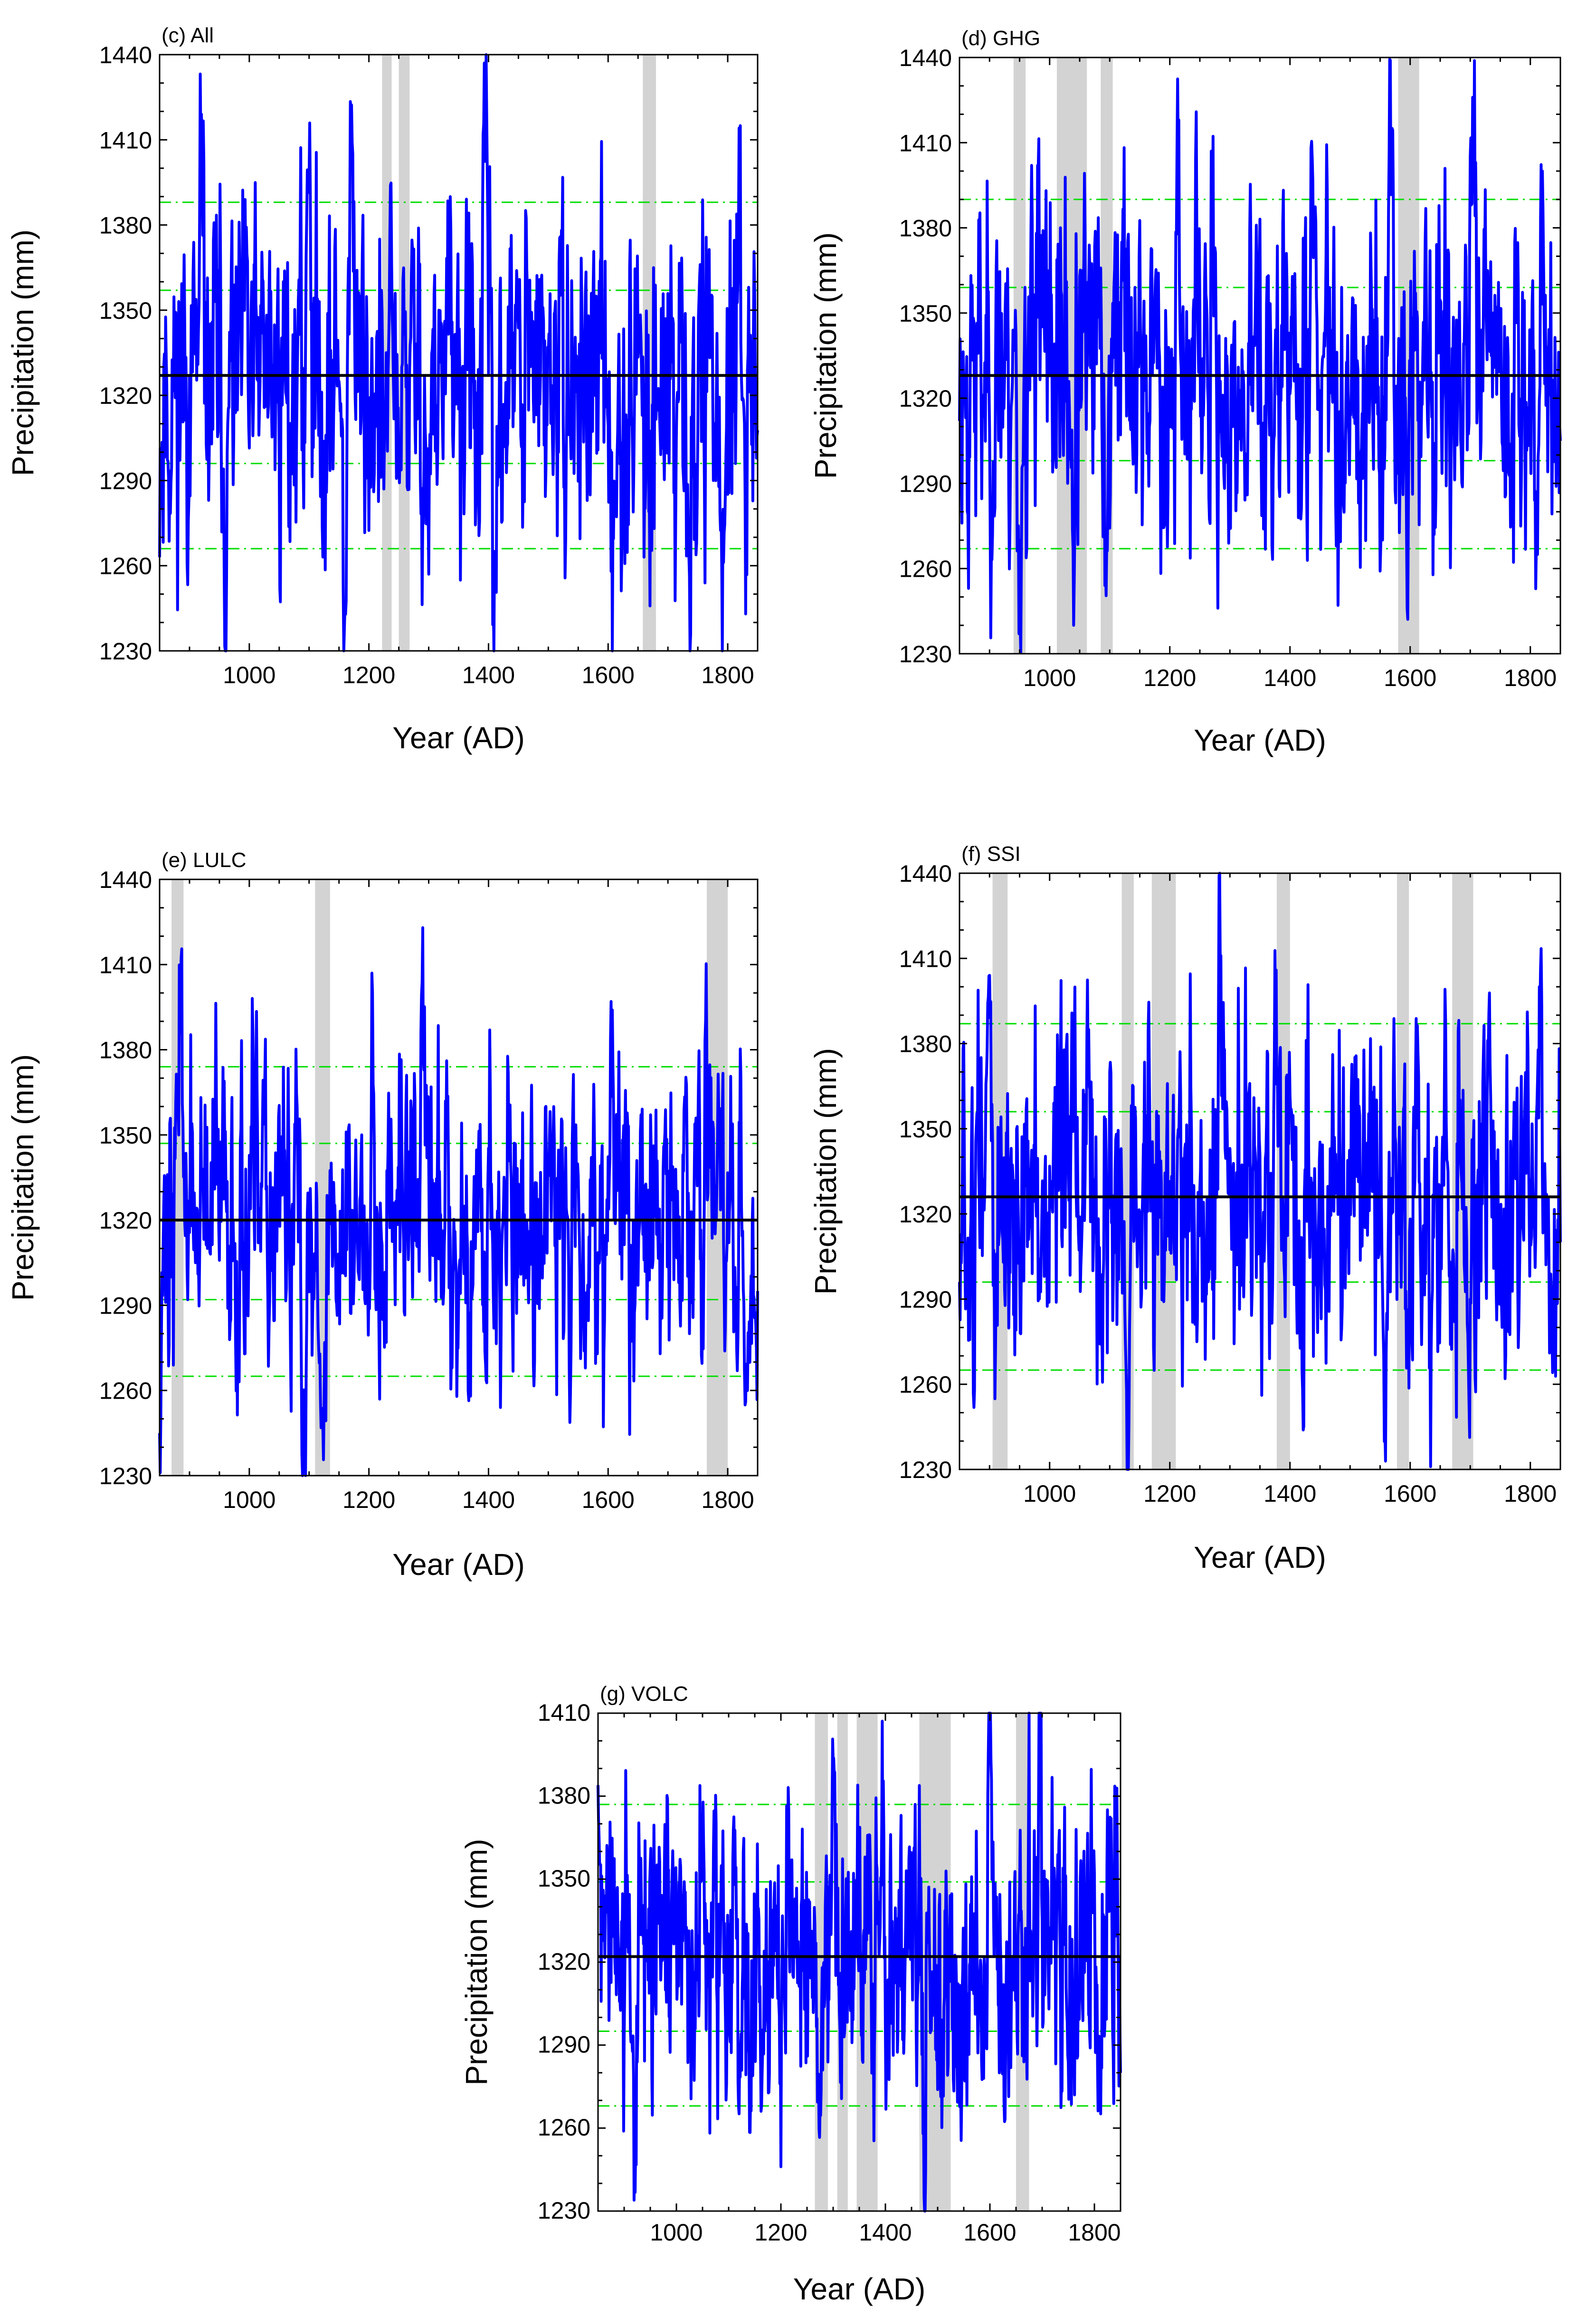 The image size is (1596, 2317). What do you see at coordinates (644, 1694) in the screenshot?
I see `panel-title: (g) VOLC` at bounding box center [644, 1694].